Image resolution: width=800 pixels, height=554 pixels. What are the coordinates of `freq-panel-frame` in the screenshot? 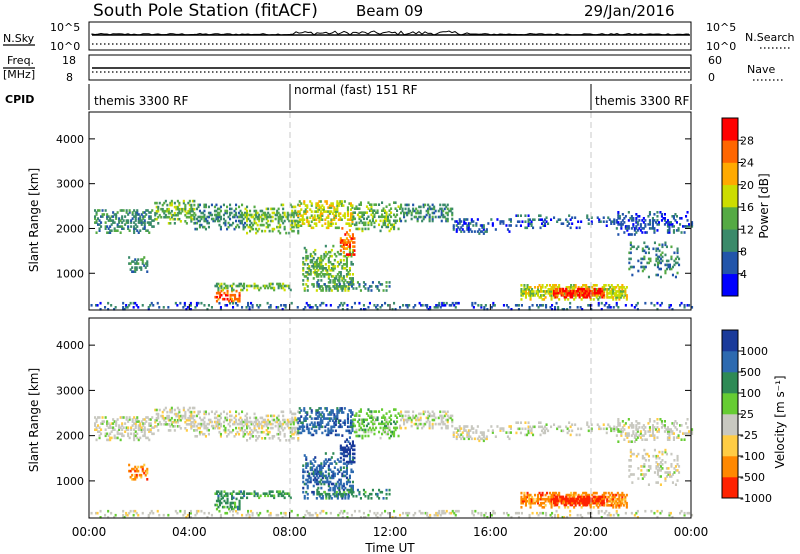 It's located at (390, 67).